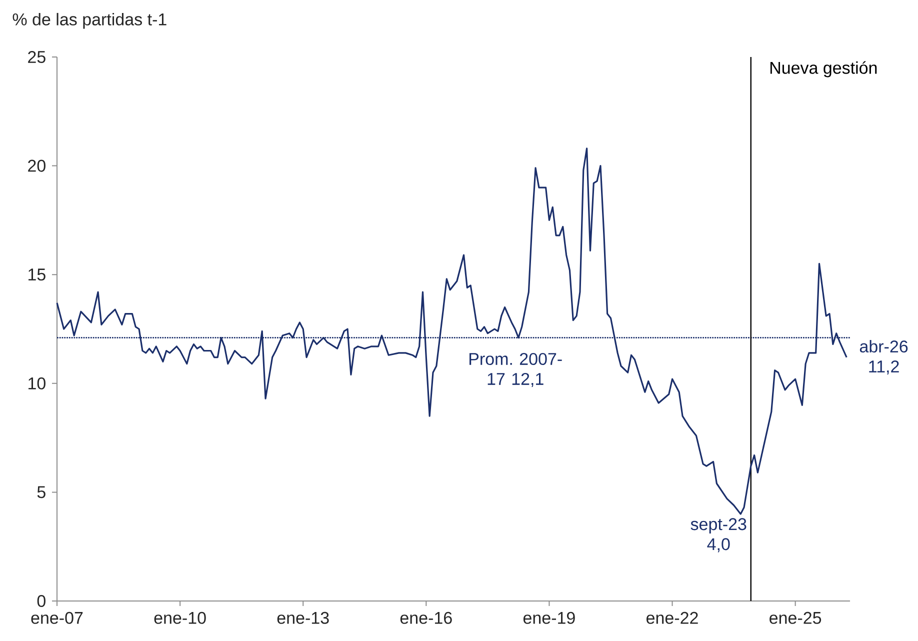 This screenshot has width=918, height=641. Describe the element at coordinates (37, 274) in the screenshot. I see `y-tick-label: 15` at that location.